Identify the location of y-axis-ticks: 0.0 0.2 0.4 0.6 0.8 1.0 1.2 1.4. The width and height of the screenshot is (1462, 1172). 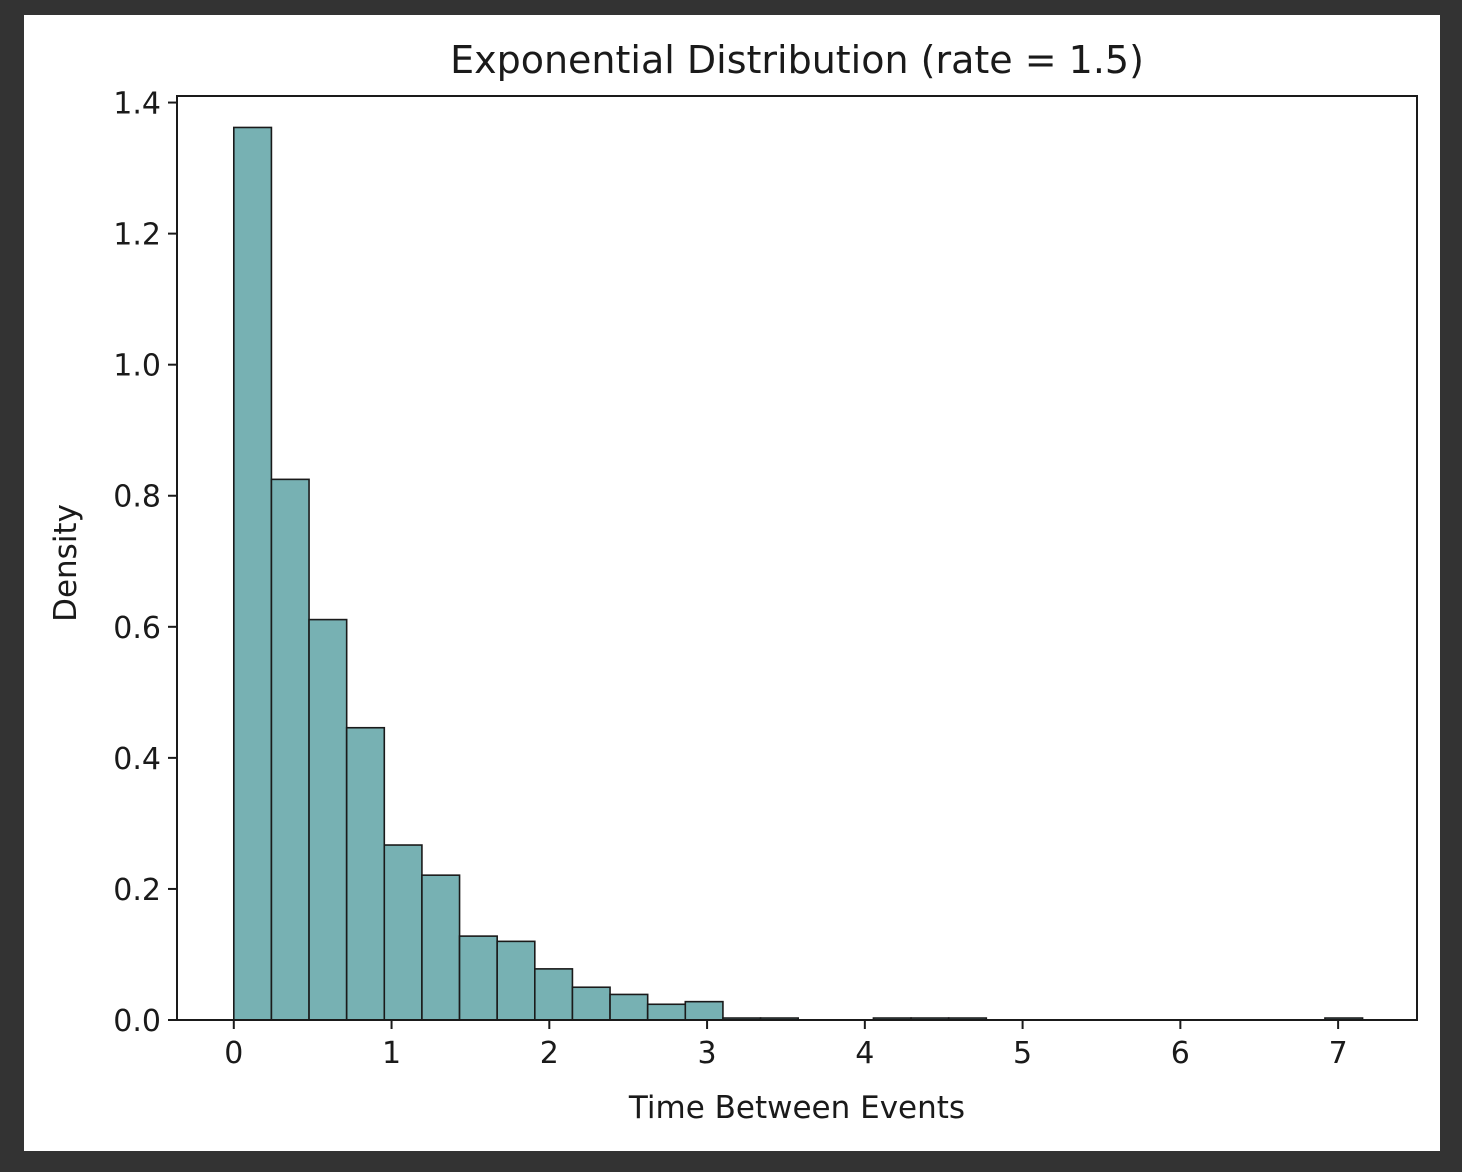
(145, 563).